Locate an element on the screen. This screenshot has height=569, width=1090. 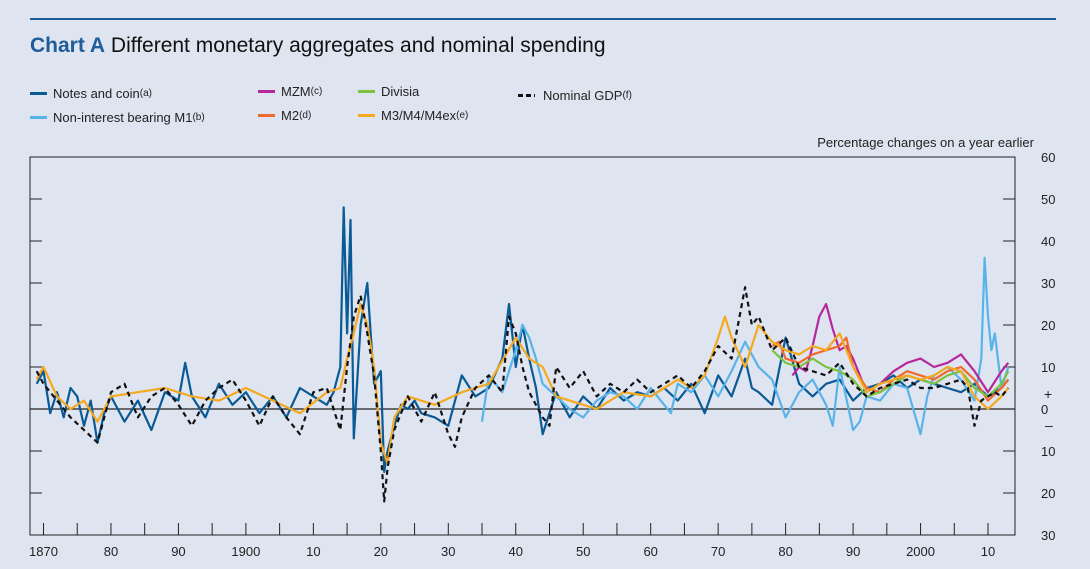
x-tick-label: 70 is located at coordinates (718, 551).